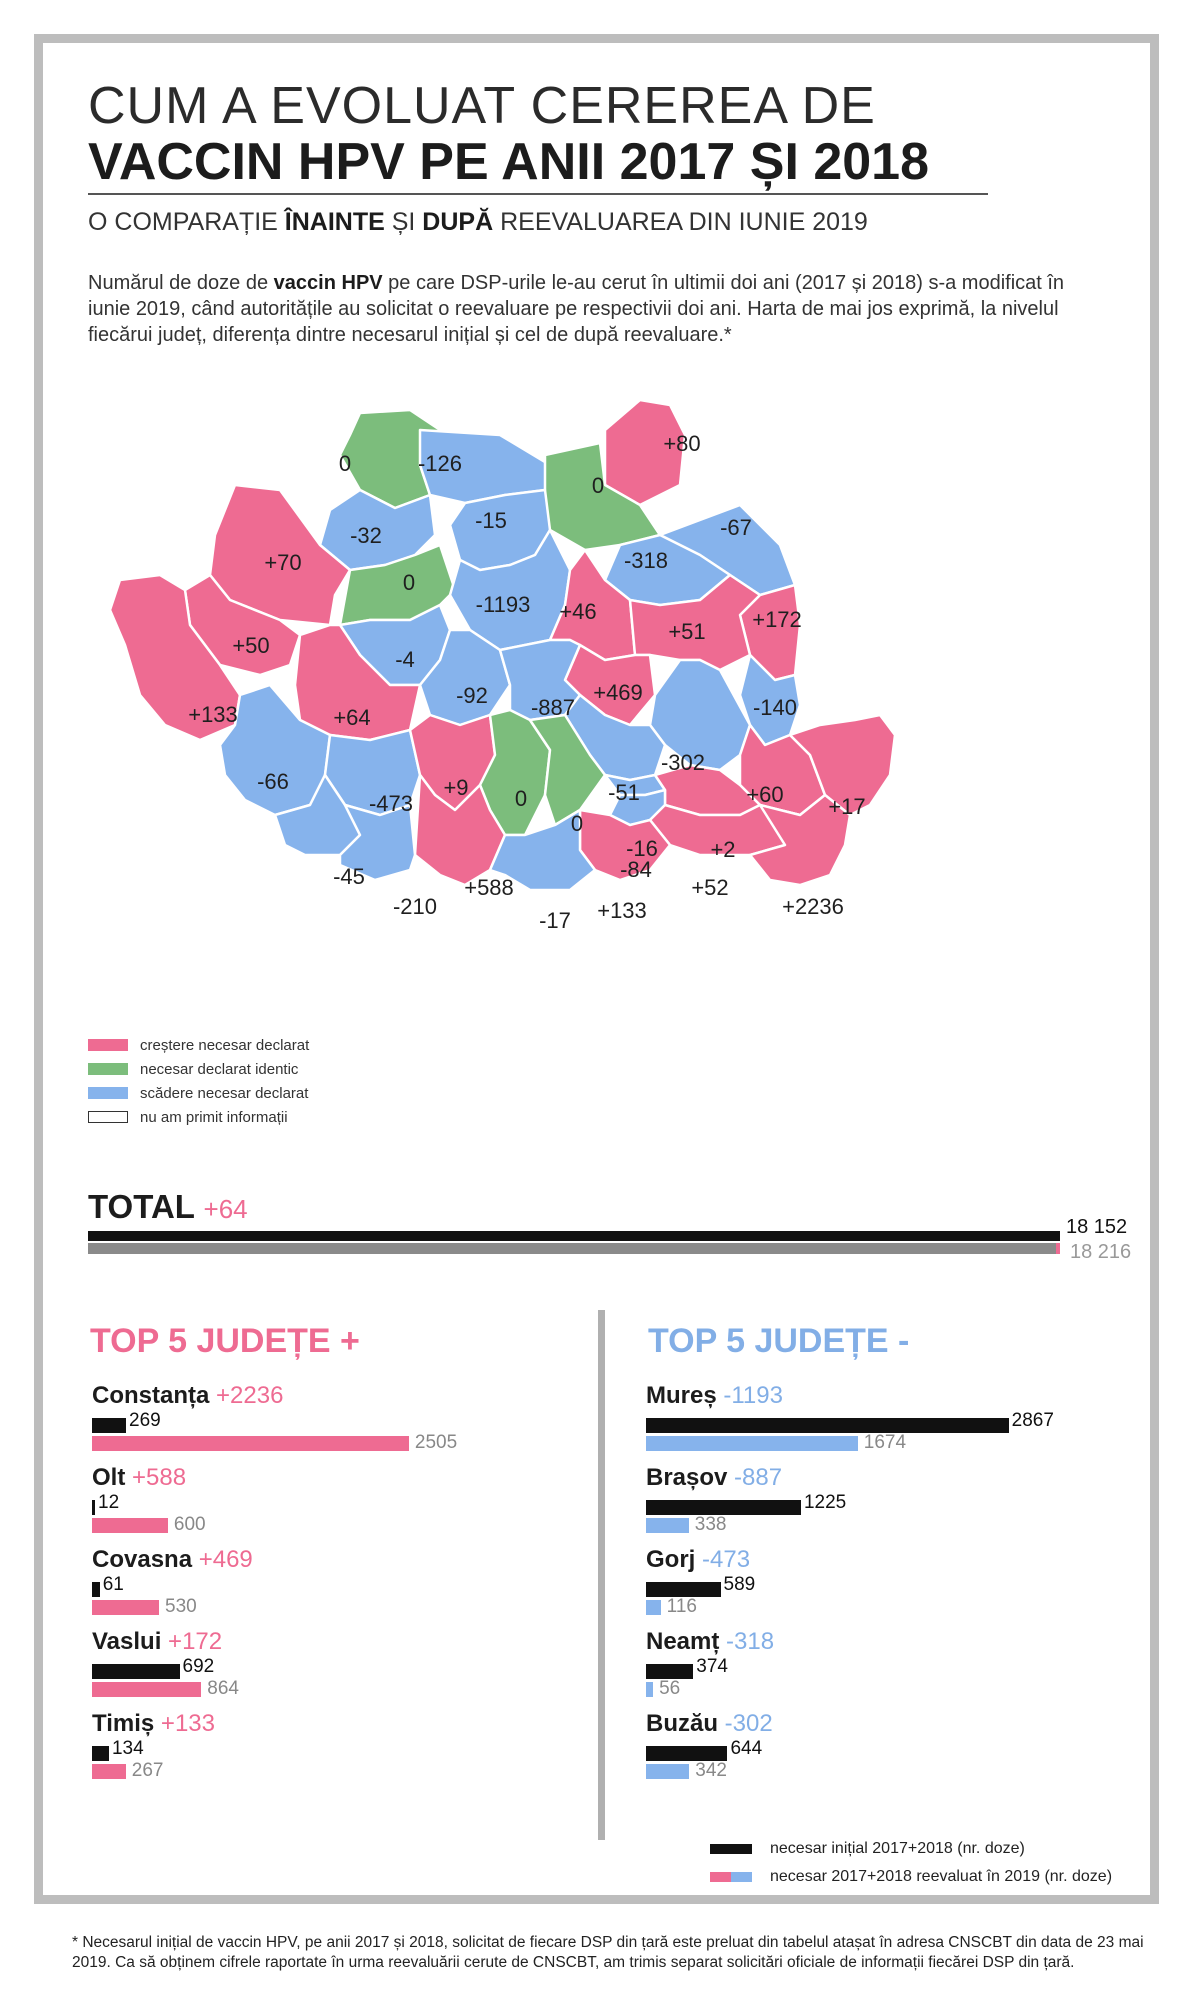 This screenshot has height=2015, width=1200. Describe the element at coordinates (885, 1442) in the screenshot. I see `bar-reevaluated-value: 1674` at that location.